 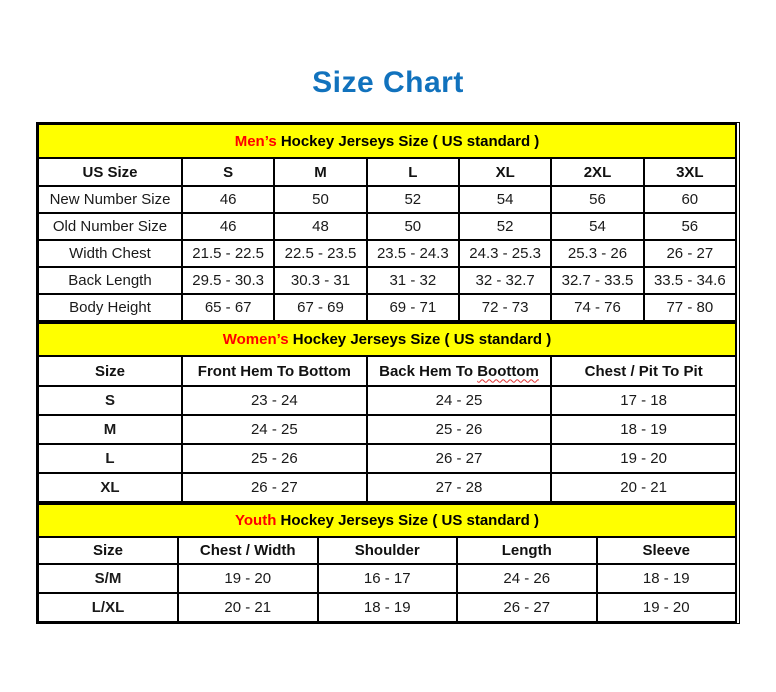 What do you see at coordinates (690, 199) in the screenshot?
I see `size-value-cell: 60` at bounding box center [690, 199].